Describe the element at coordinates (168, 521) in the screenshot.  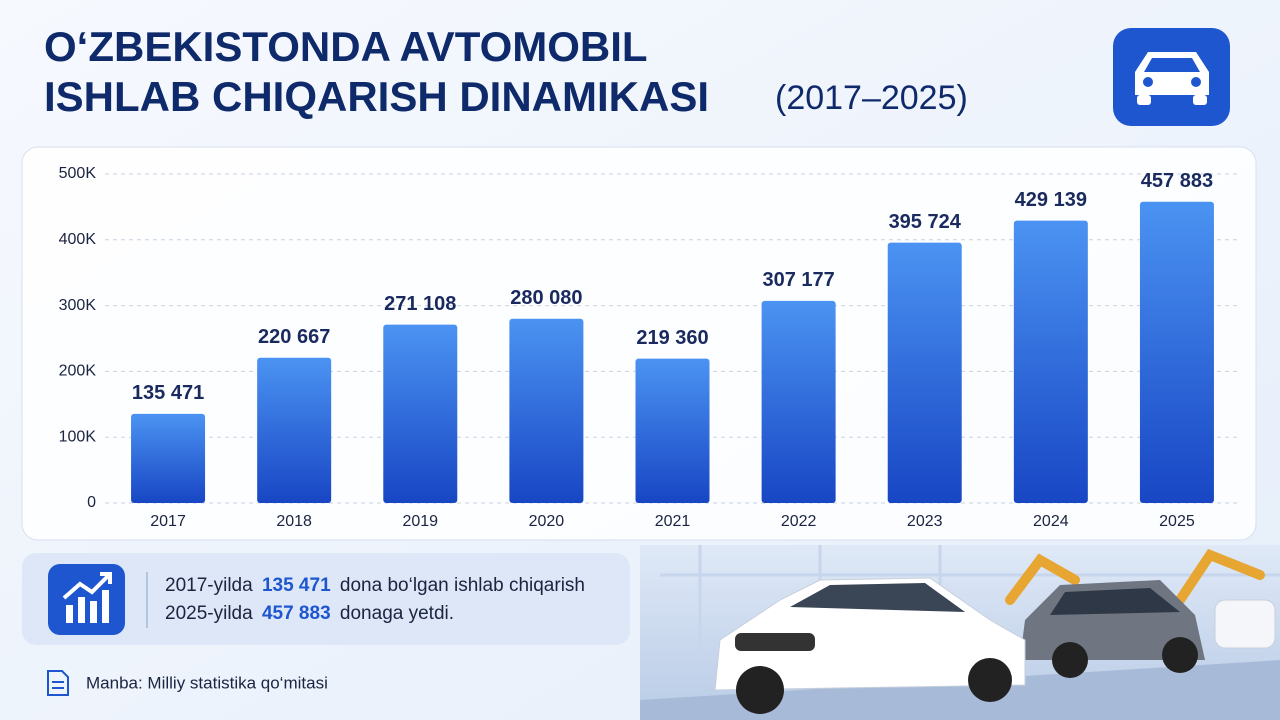
I see `x-tick-label: 2017` at that location.